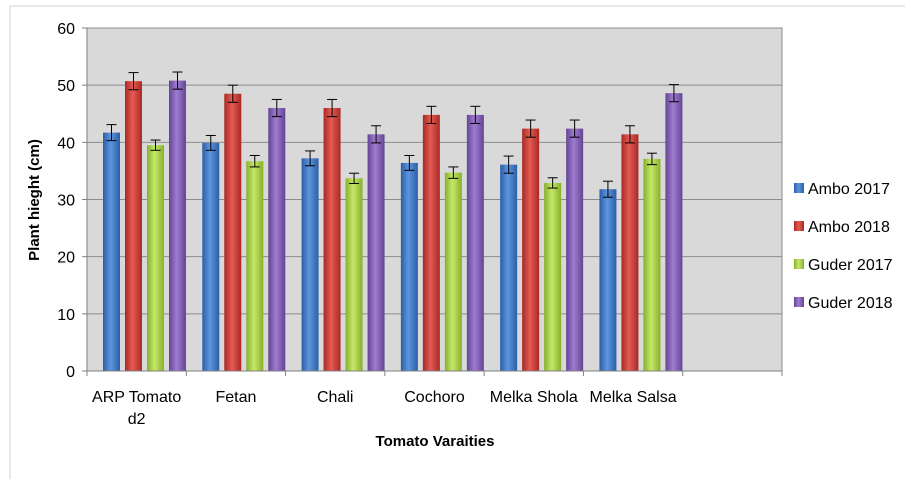 The width and height of the screenshot is (905, 484). I want to click on x-axis-label: Tomato Varaities, so click(435, 441).